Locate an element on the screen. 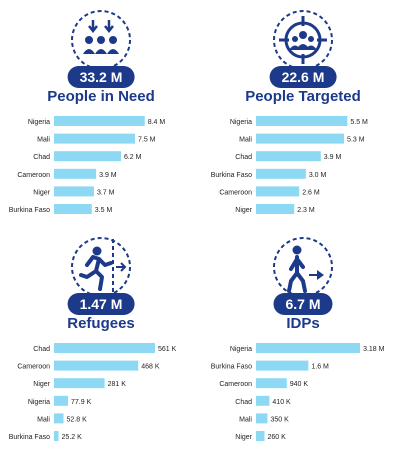 This screenshot has height=456, width=404. value-label: 561 K is located at coordinates (167, 349).